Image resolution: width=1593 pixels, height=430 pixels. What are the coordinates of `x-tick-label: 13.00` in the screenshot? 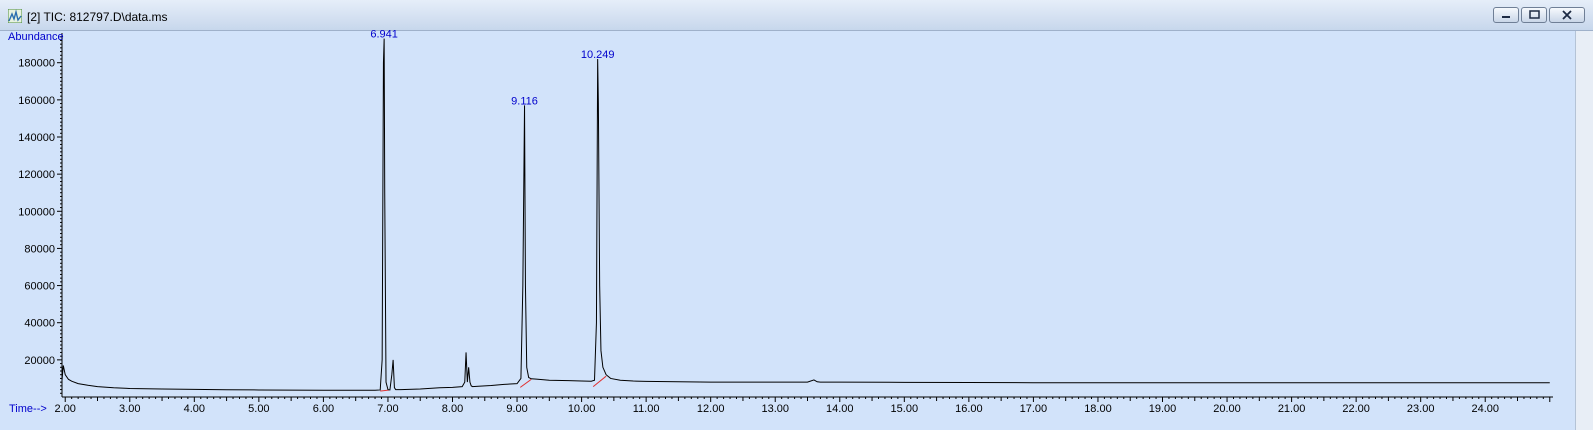 It's located at (775, 409).